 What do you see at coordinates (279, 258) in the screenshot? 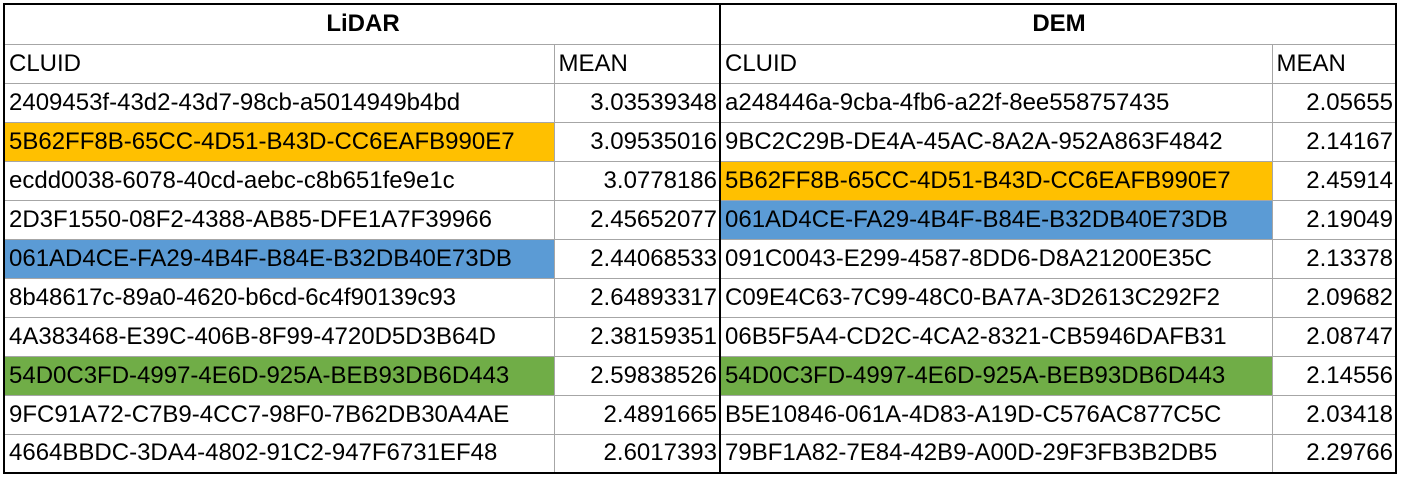
I see `lidar-cluid-cell: 061AD4CE-FA29-4B4F-B84E-B32DB40E73DB` at bounding box center [279, 258].